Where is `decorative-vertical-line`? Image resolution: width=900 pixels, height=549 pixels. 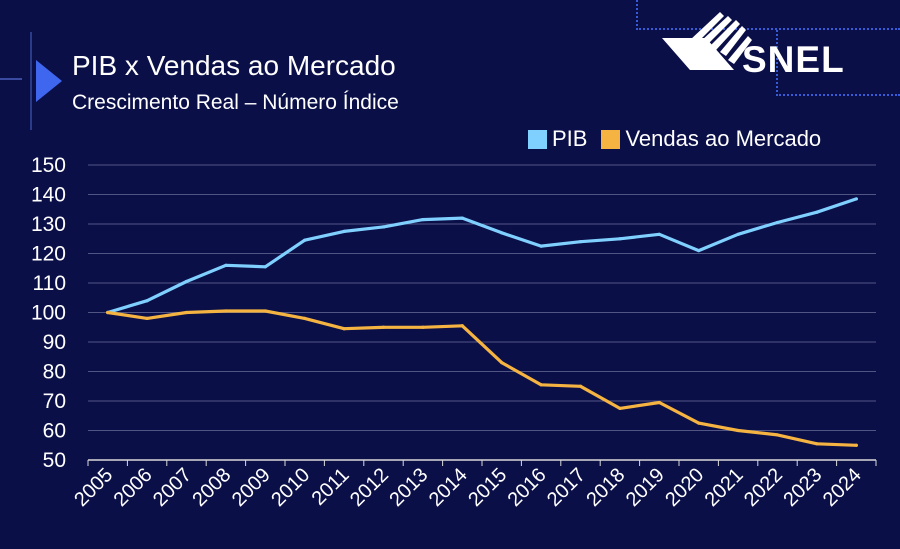 decorative-vertical-line is located at coordinates (31, 81).